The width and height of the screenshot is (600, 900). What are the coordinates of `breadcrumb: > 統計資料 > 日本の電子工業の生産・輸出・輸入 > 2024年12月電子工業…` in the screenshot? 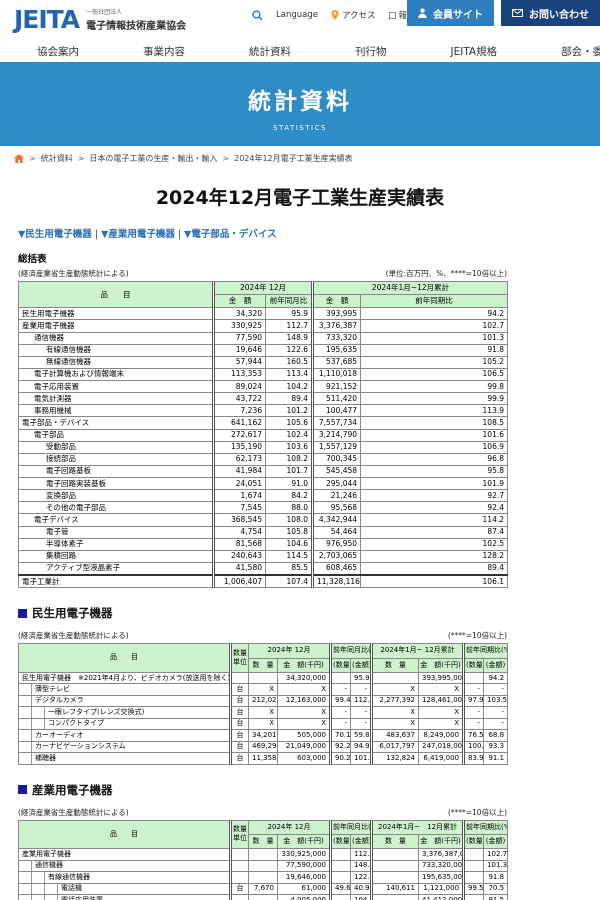 It's located at (300, 157).